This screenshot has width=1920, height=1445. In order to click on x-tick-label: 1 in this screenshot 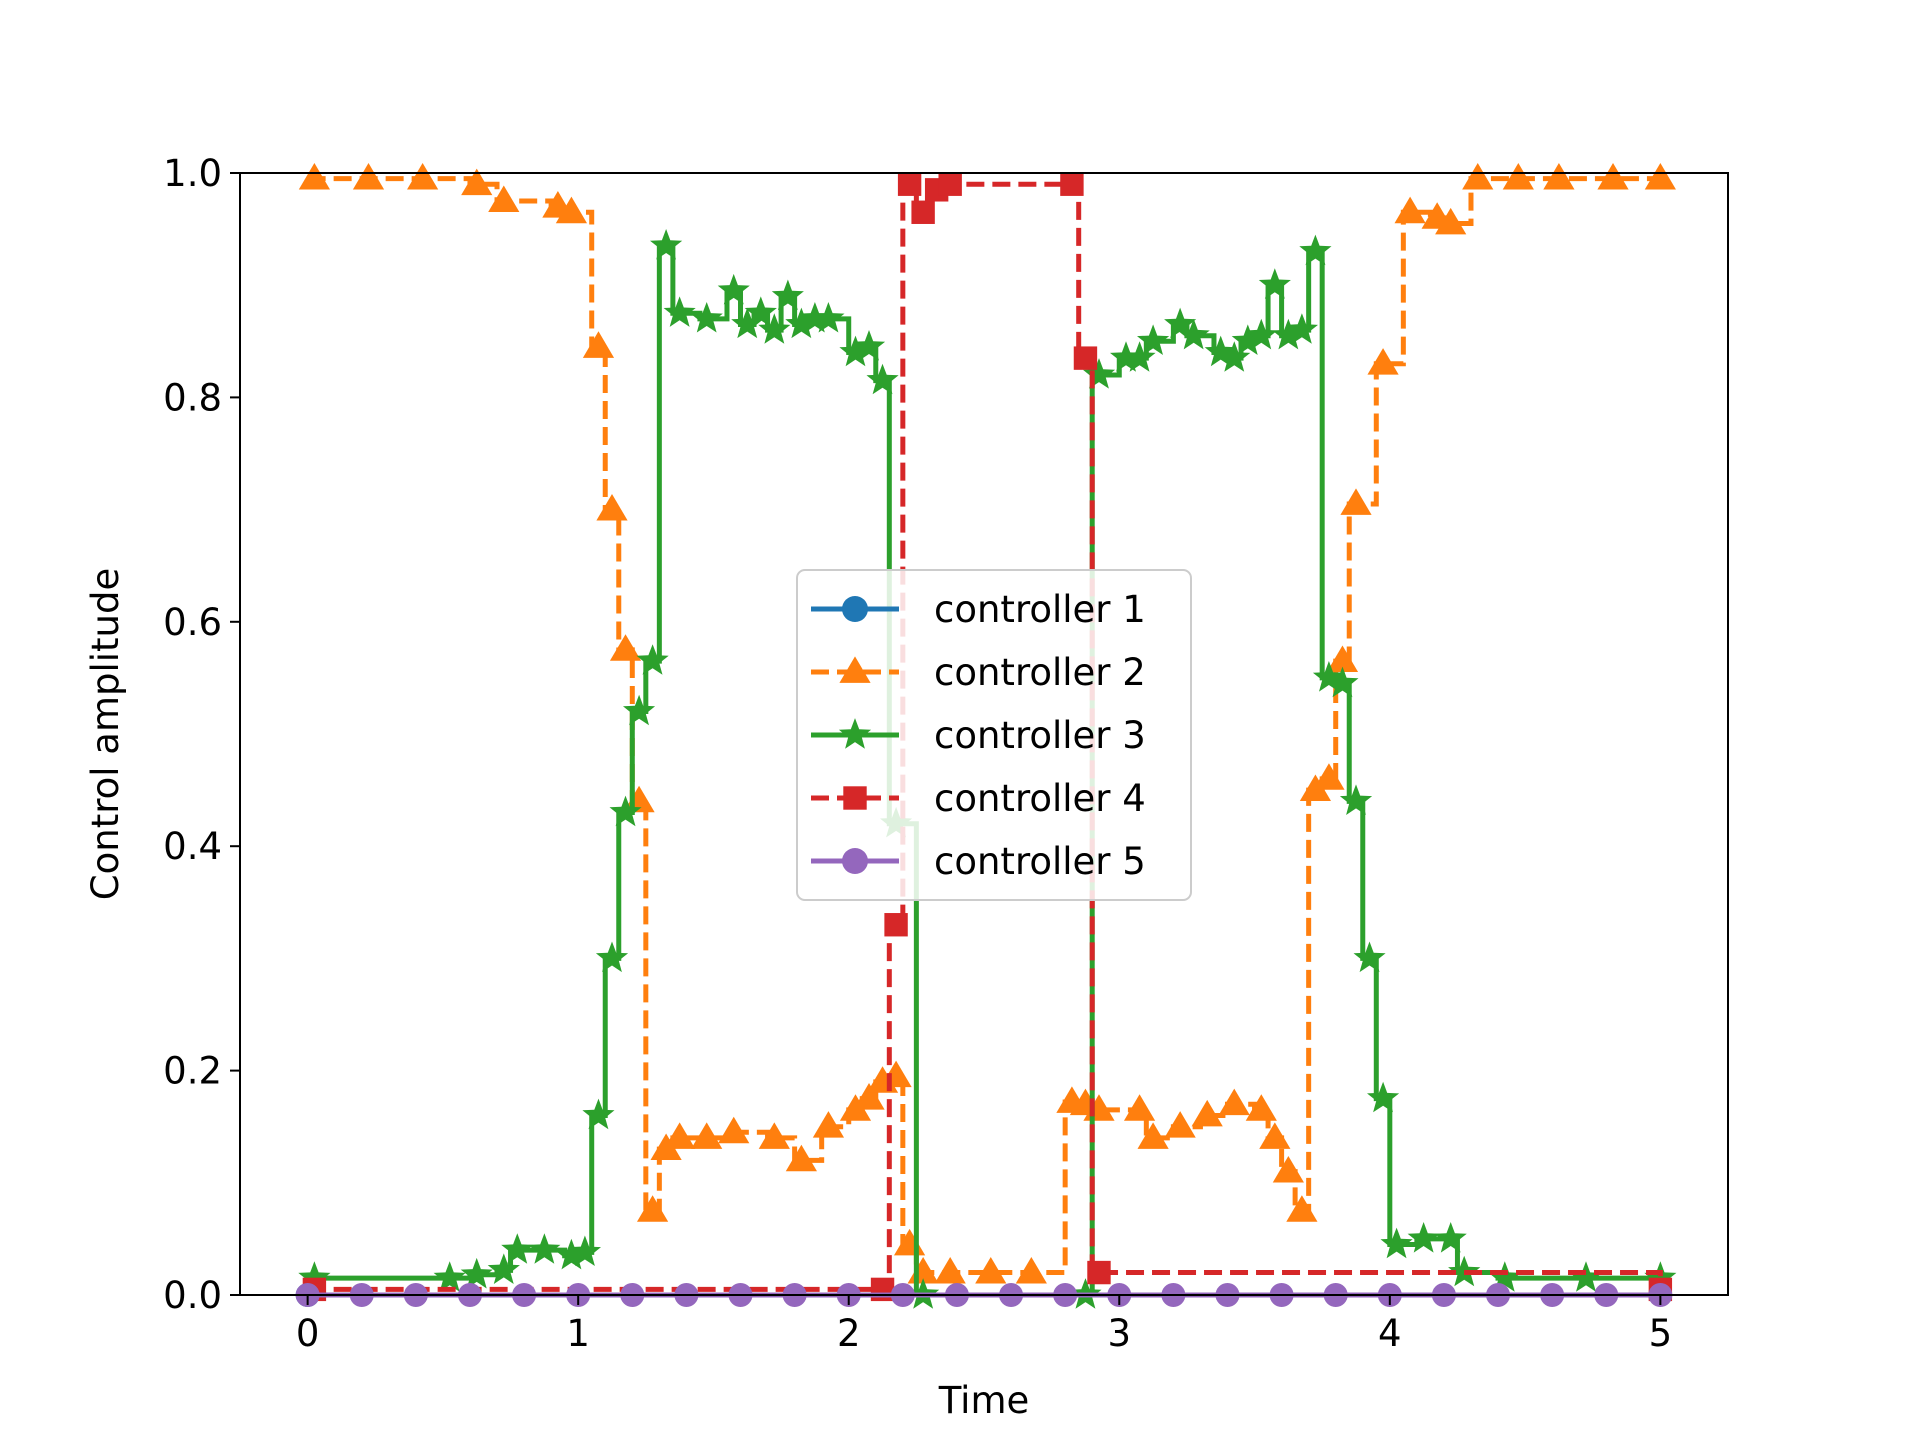, I will do `click(578, 1333)`.